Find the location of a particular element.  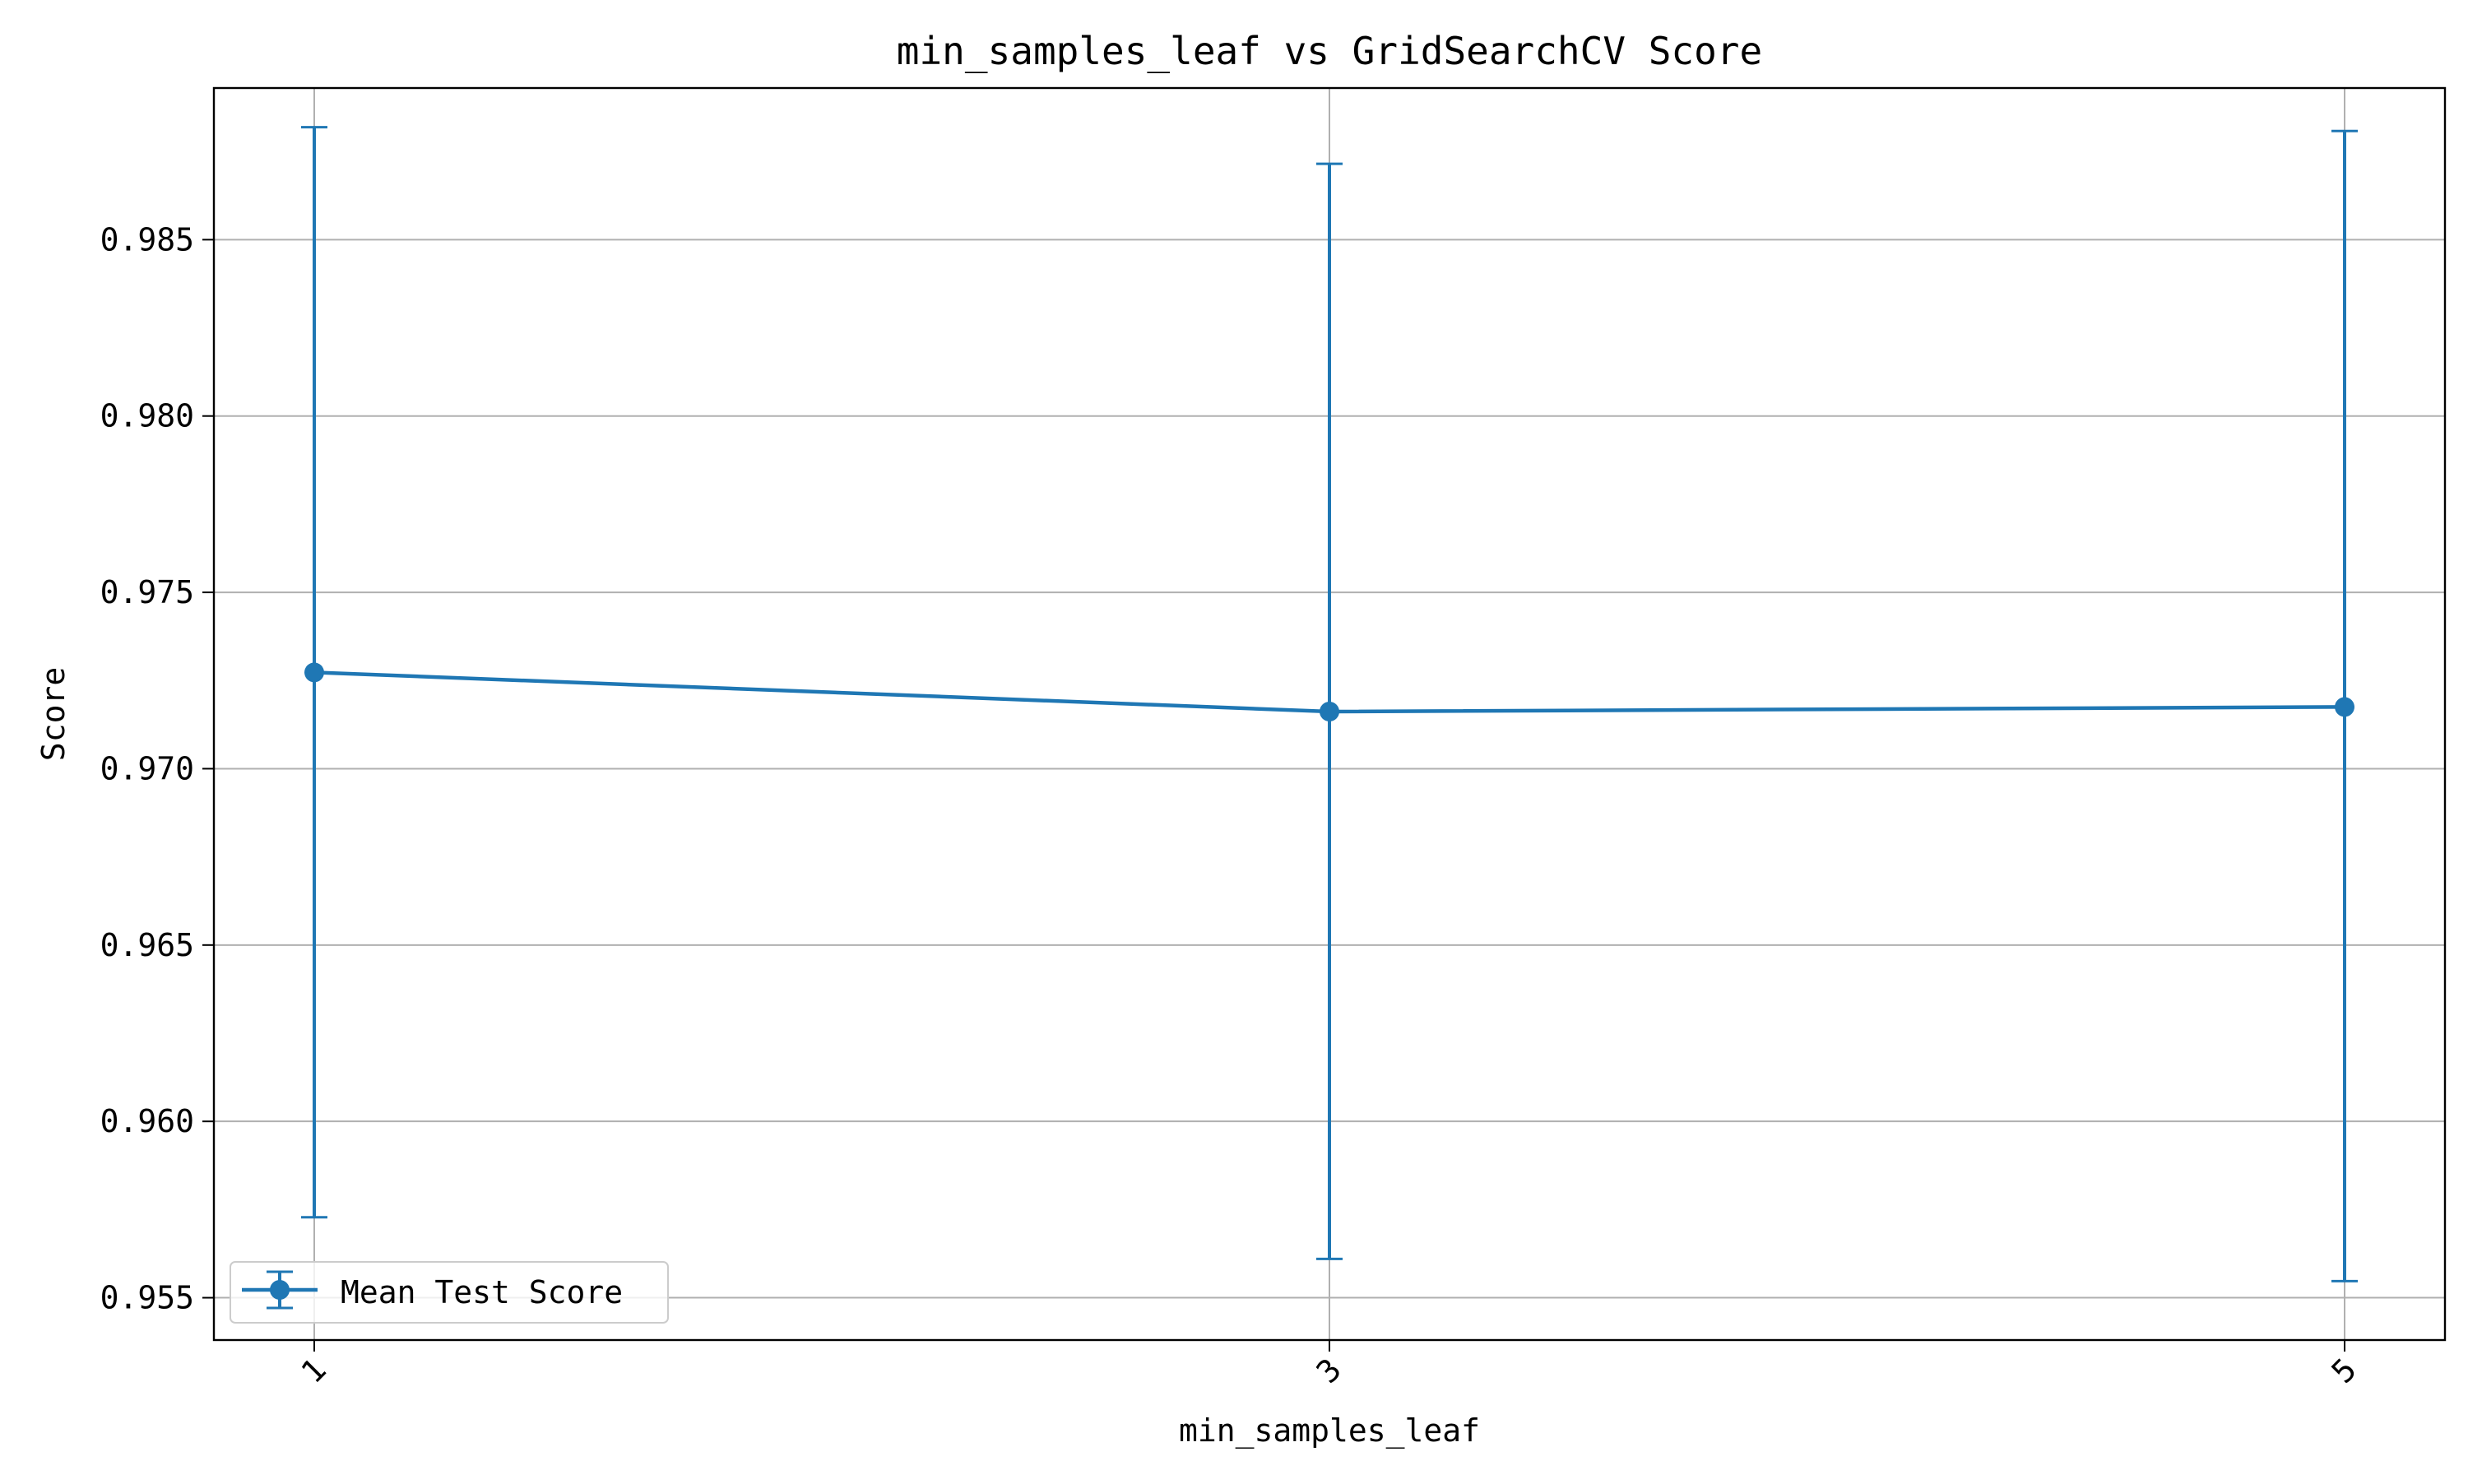

y-tick-label: 0.955 is located at coordinates (147, 1298).